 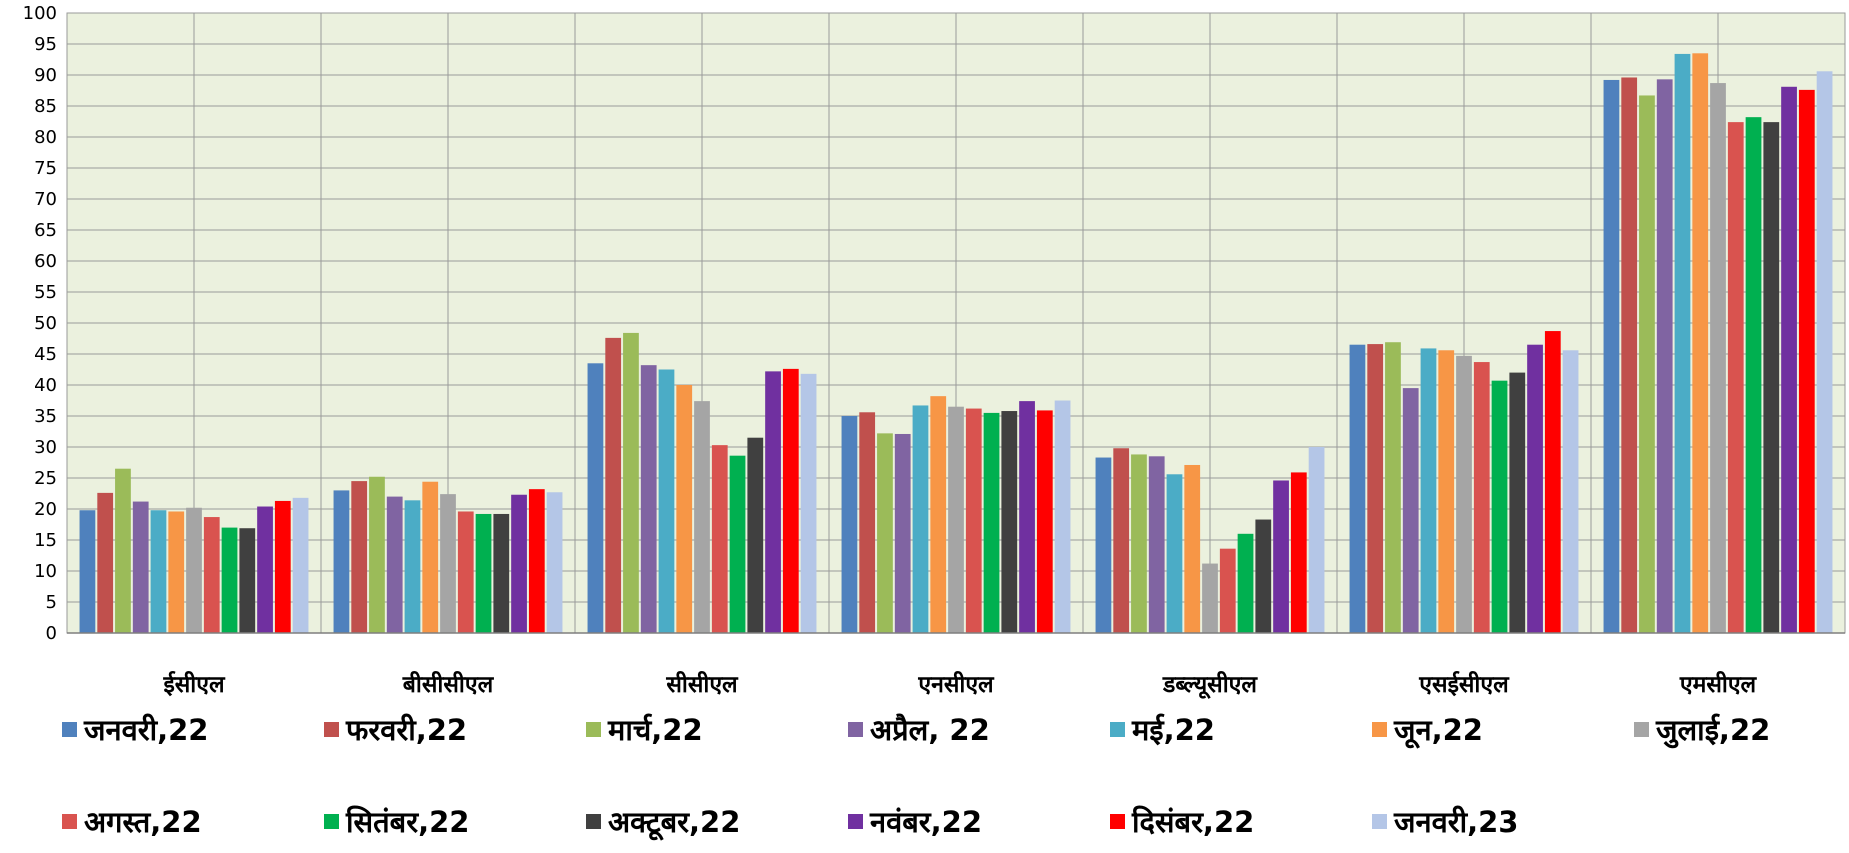 What do you see at coordinates (448, 684) in the screenshot?
I see `x-category-label: बीसीसीएल` at bounding box center [448, 684].